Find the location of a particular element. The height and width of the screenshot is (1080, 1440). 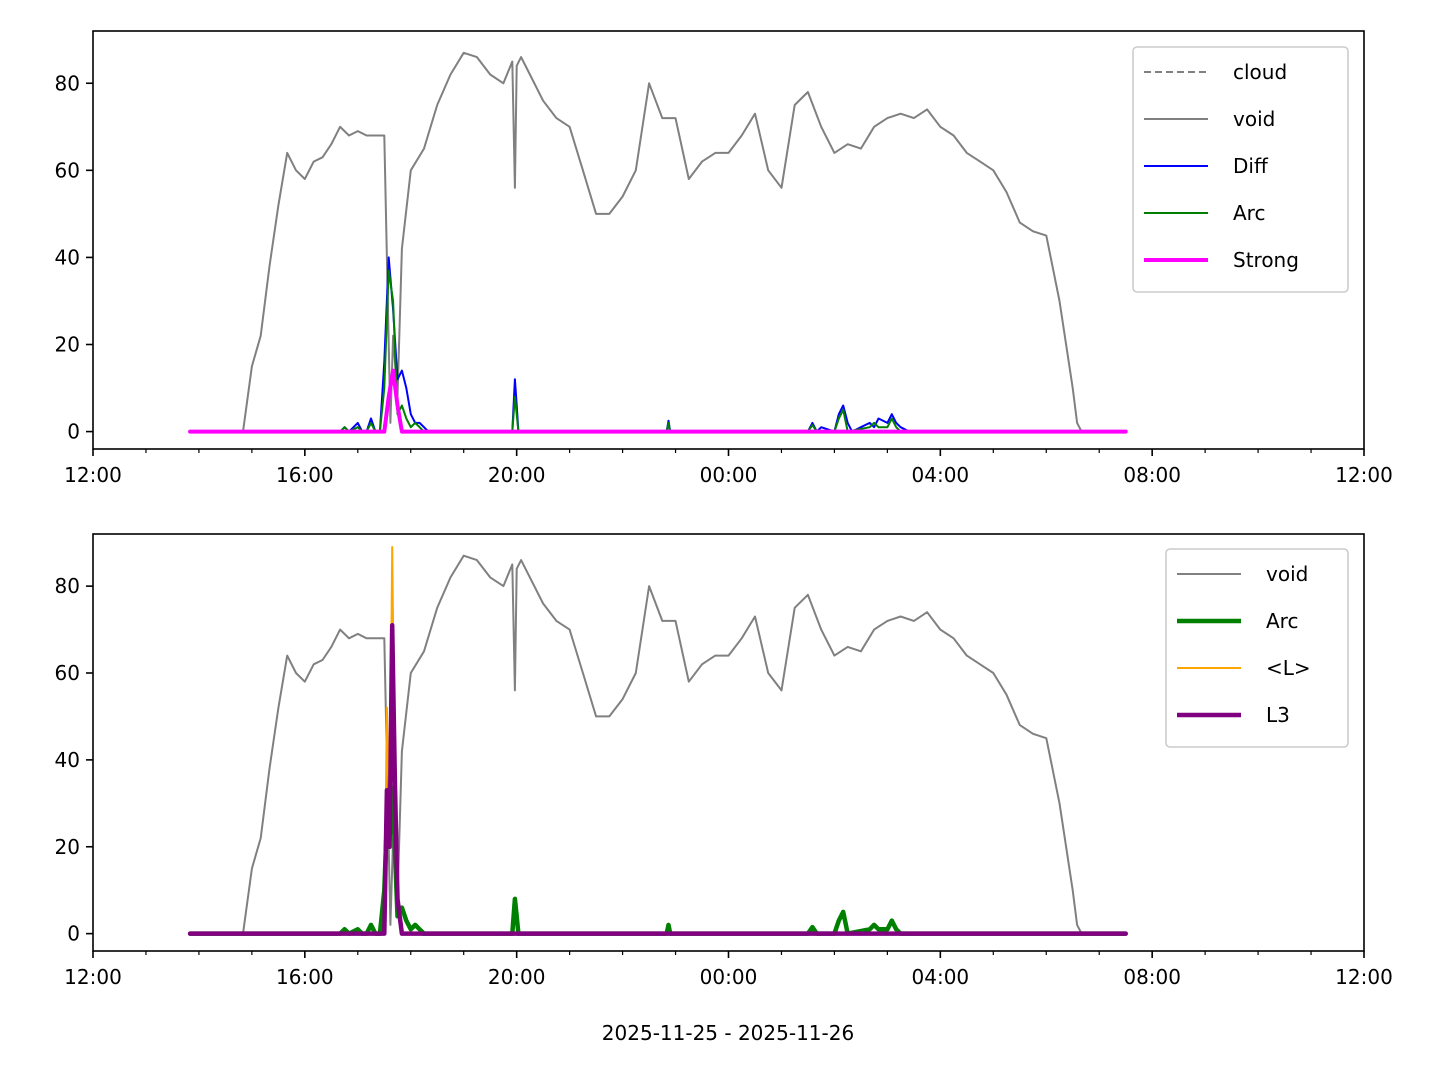

legend-label-diff: Diff is located at coordinates (1251, 166).